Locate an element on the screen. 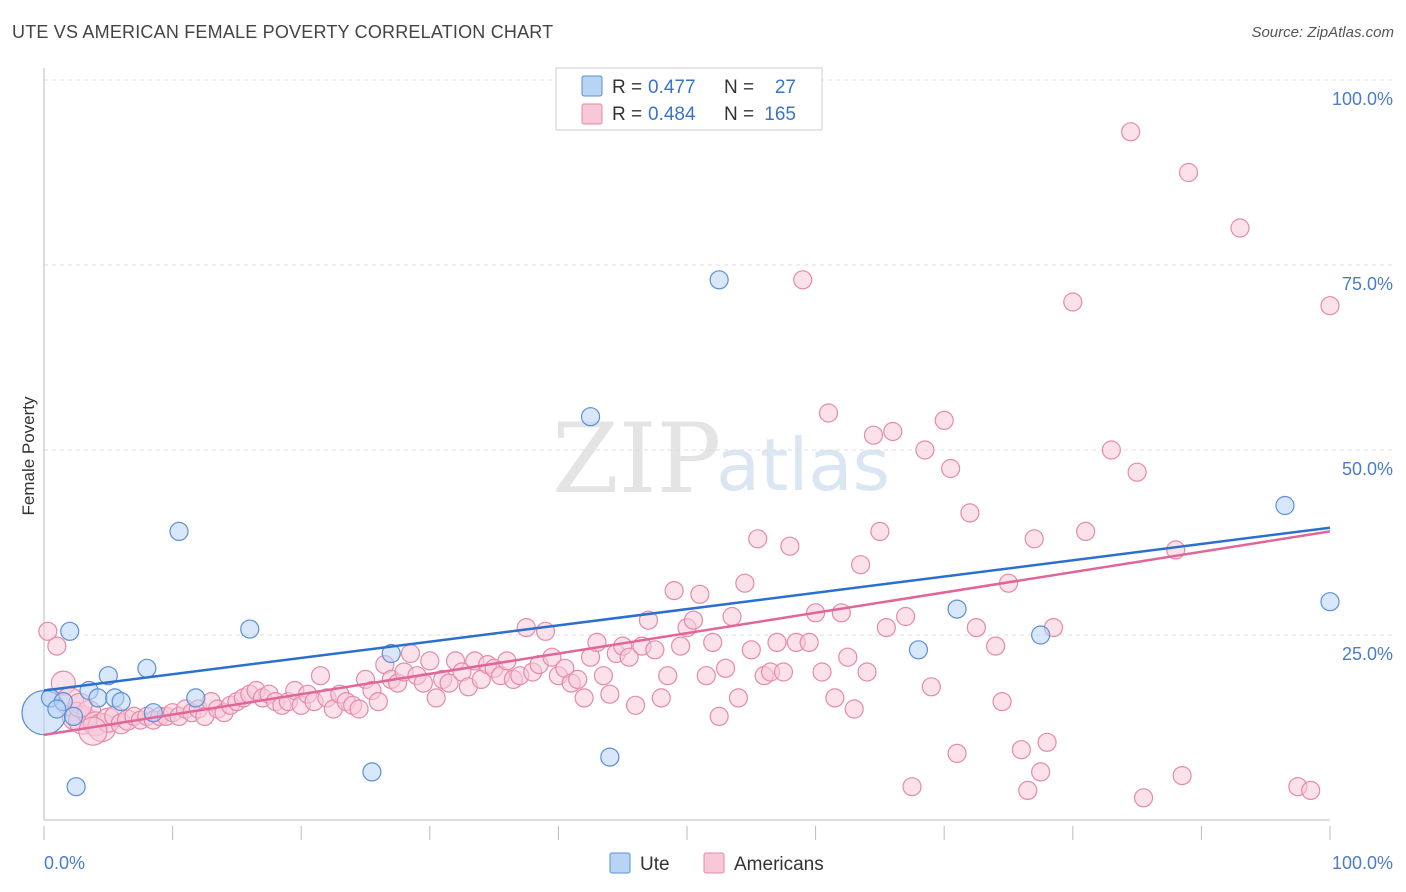 This screenshot has width=1406, height=892. y-tick-label: 25.0% is located at coordinates (1367, 654).